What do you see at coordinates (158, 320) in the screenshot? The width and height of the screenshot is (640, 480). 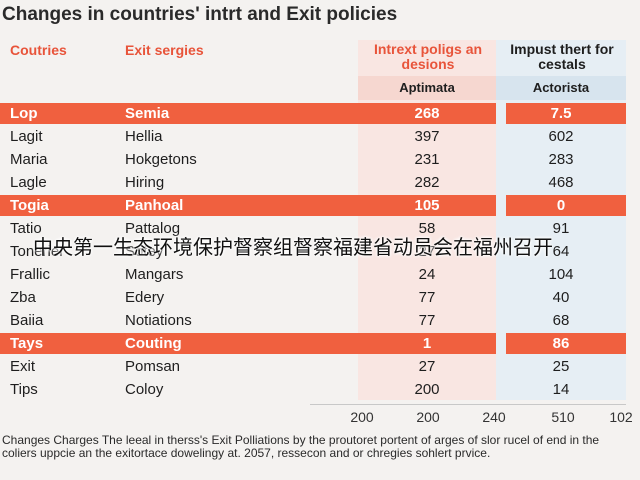 I see `exit-cell: Notiations` at bounding box center [158, 320].